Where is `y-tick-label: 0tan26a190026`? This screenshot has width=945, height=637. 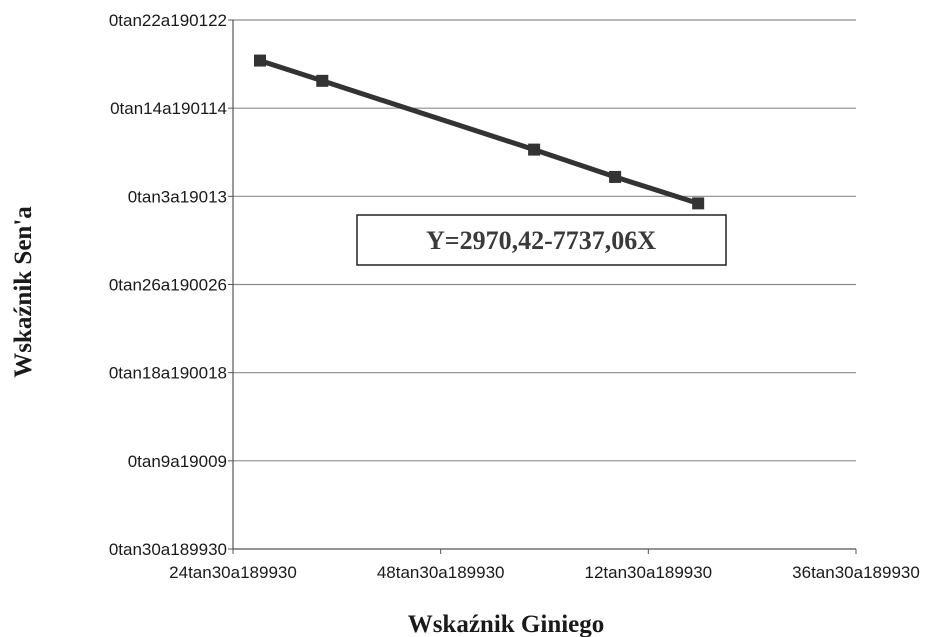 y-tick-label: 0tan26a190026 is located at coordinates (168, 285).